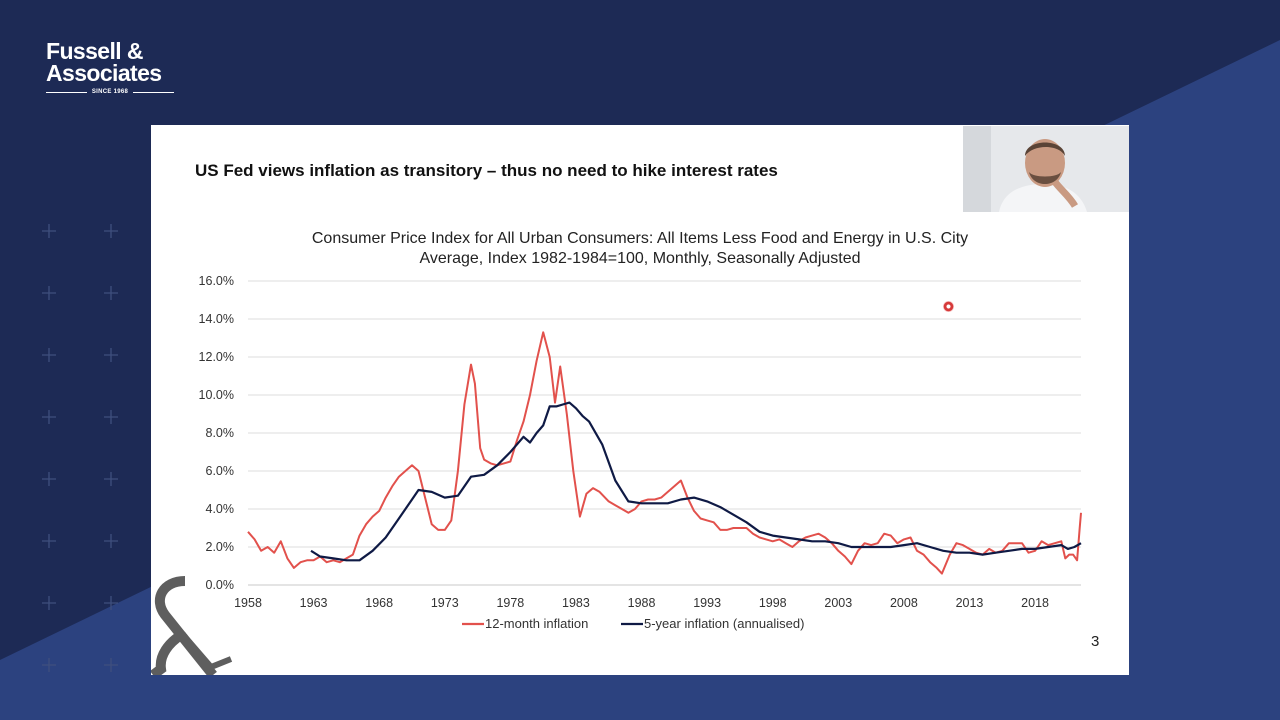 The image size is (1280, 720). What do you see at coordinates (510, 603) in the screenshot?
I see `x-tick-label: 1978` at bounding box center [510, 603].